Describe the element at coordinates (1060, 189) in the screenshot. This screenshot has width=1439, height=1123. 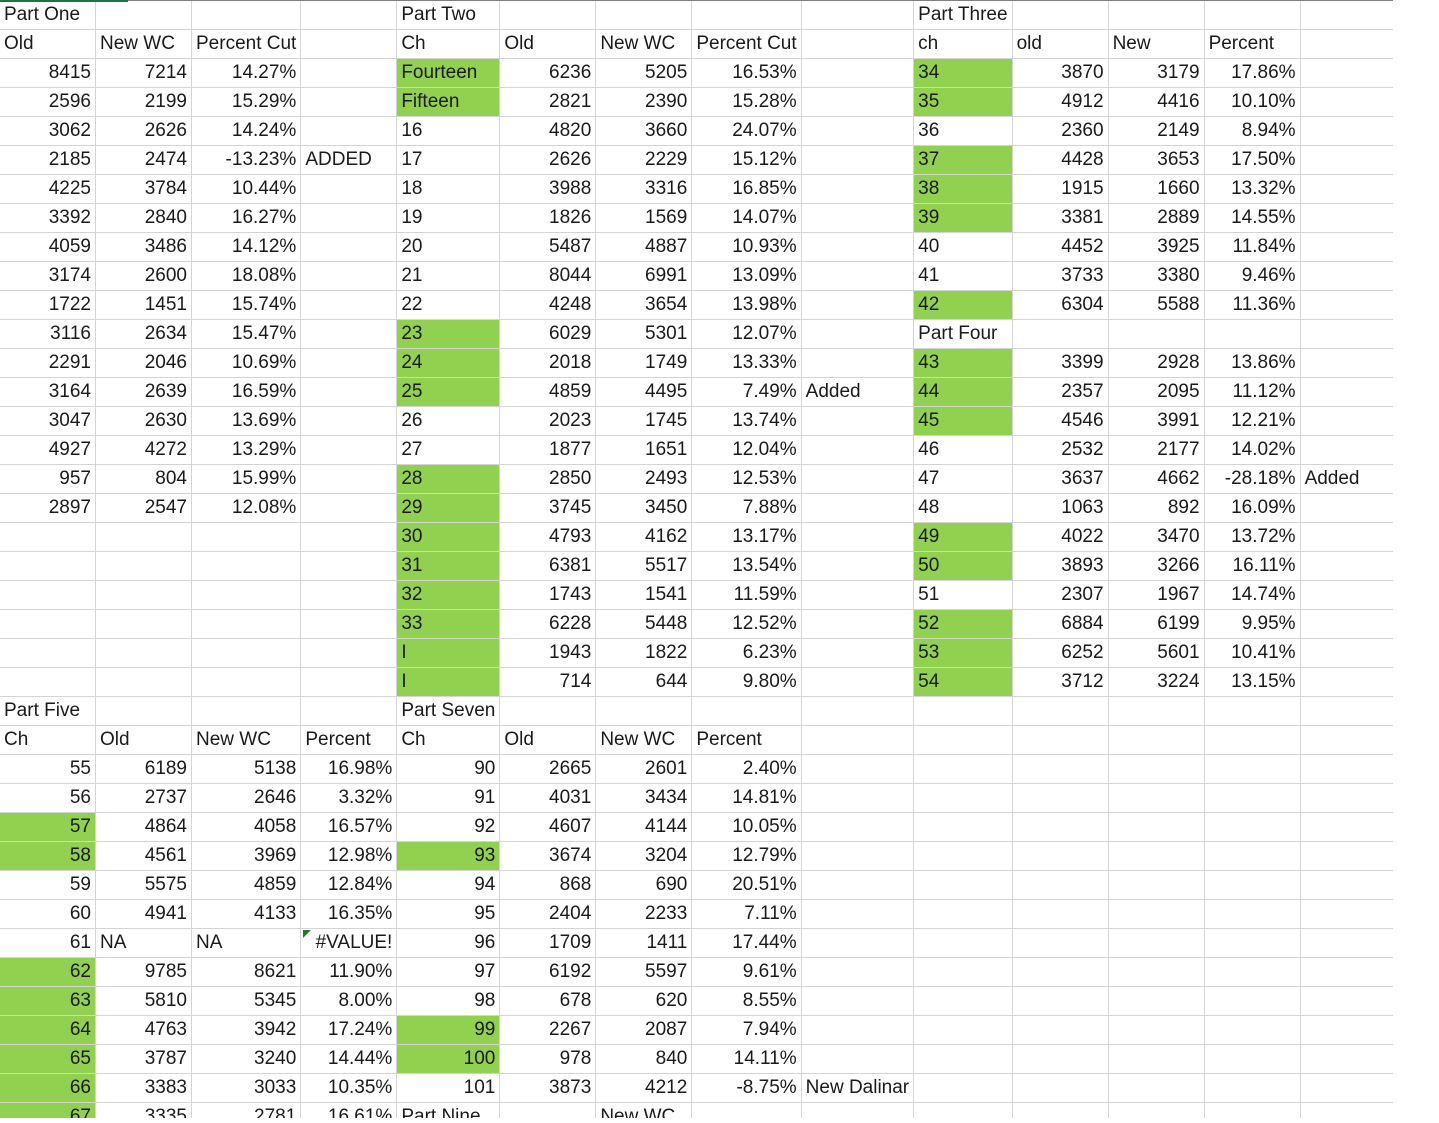
I see `sheet-cell: 1915` at that location.